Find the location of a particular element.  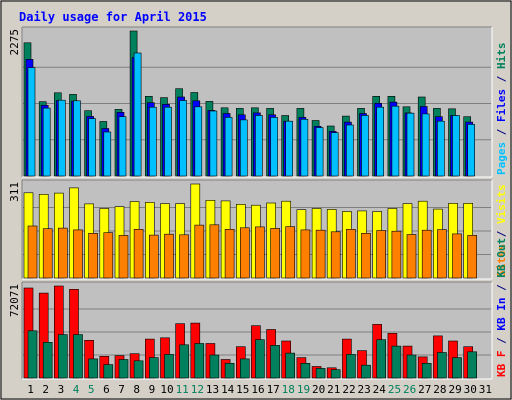

legend-entry: Files is located at coordinates (501, 105).